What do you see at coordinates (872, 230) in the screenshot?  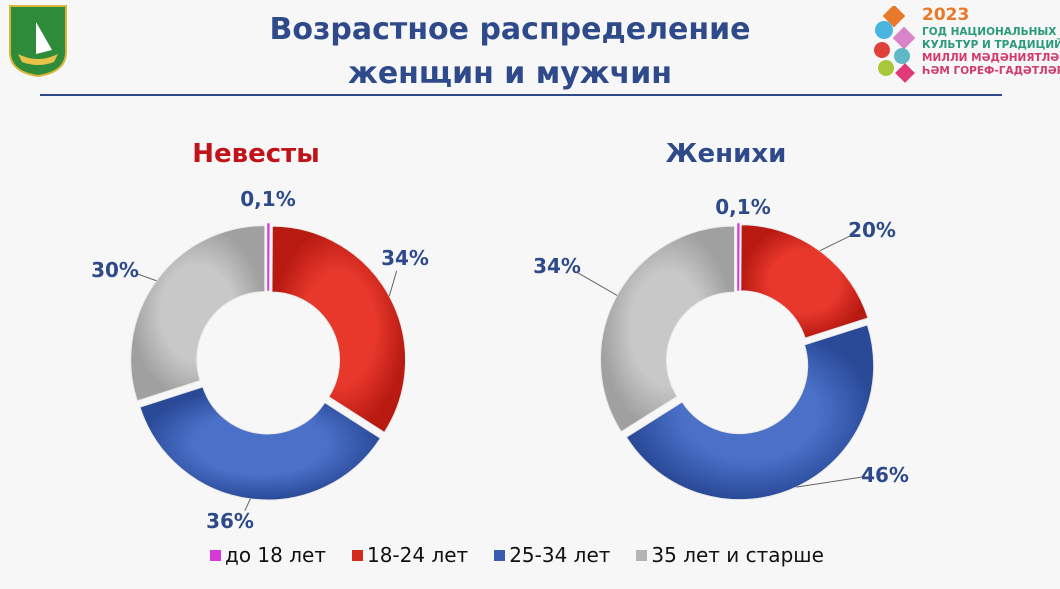 I see `data-label: 20%` at bounding box center [872, 230].